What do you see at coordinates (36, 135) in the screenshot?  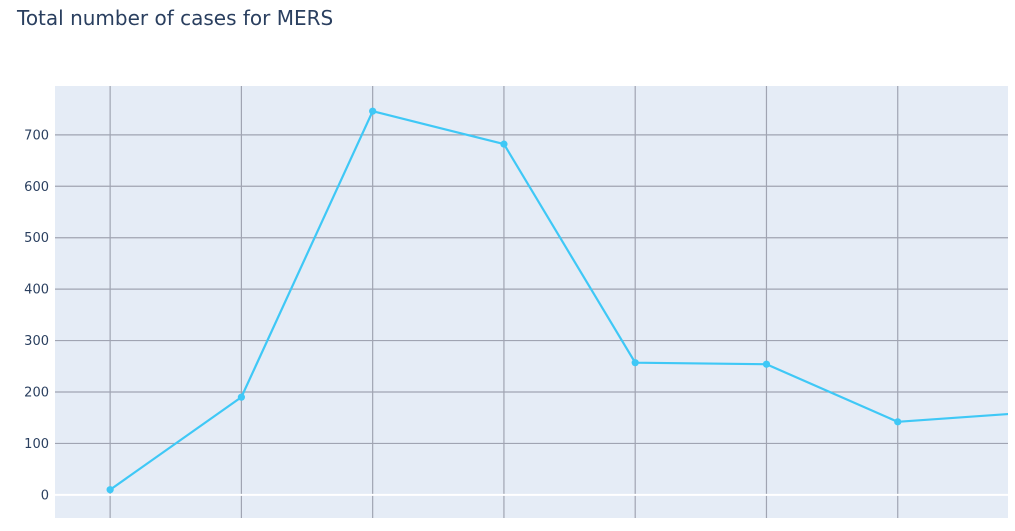 I see `y-tick-label: 700` at bounding box center [36, 135].